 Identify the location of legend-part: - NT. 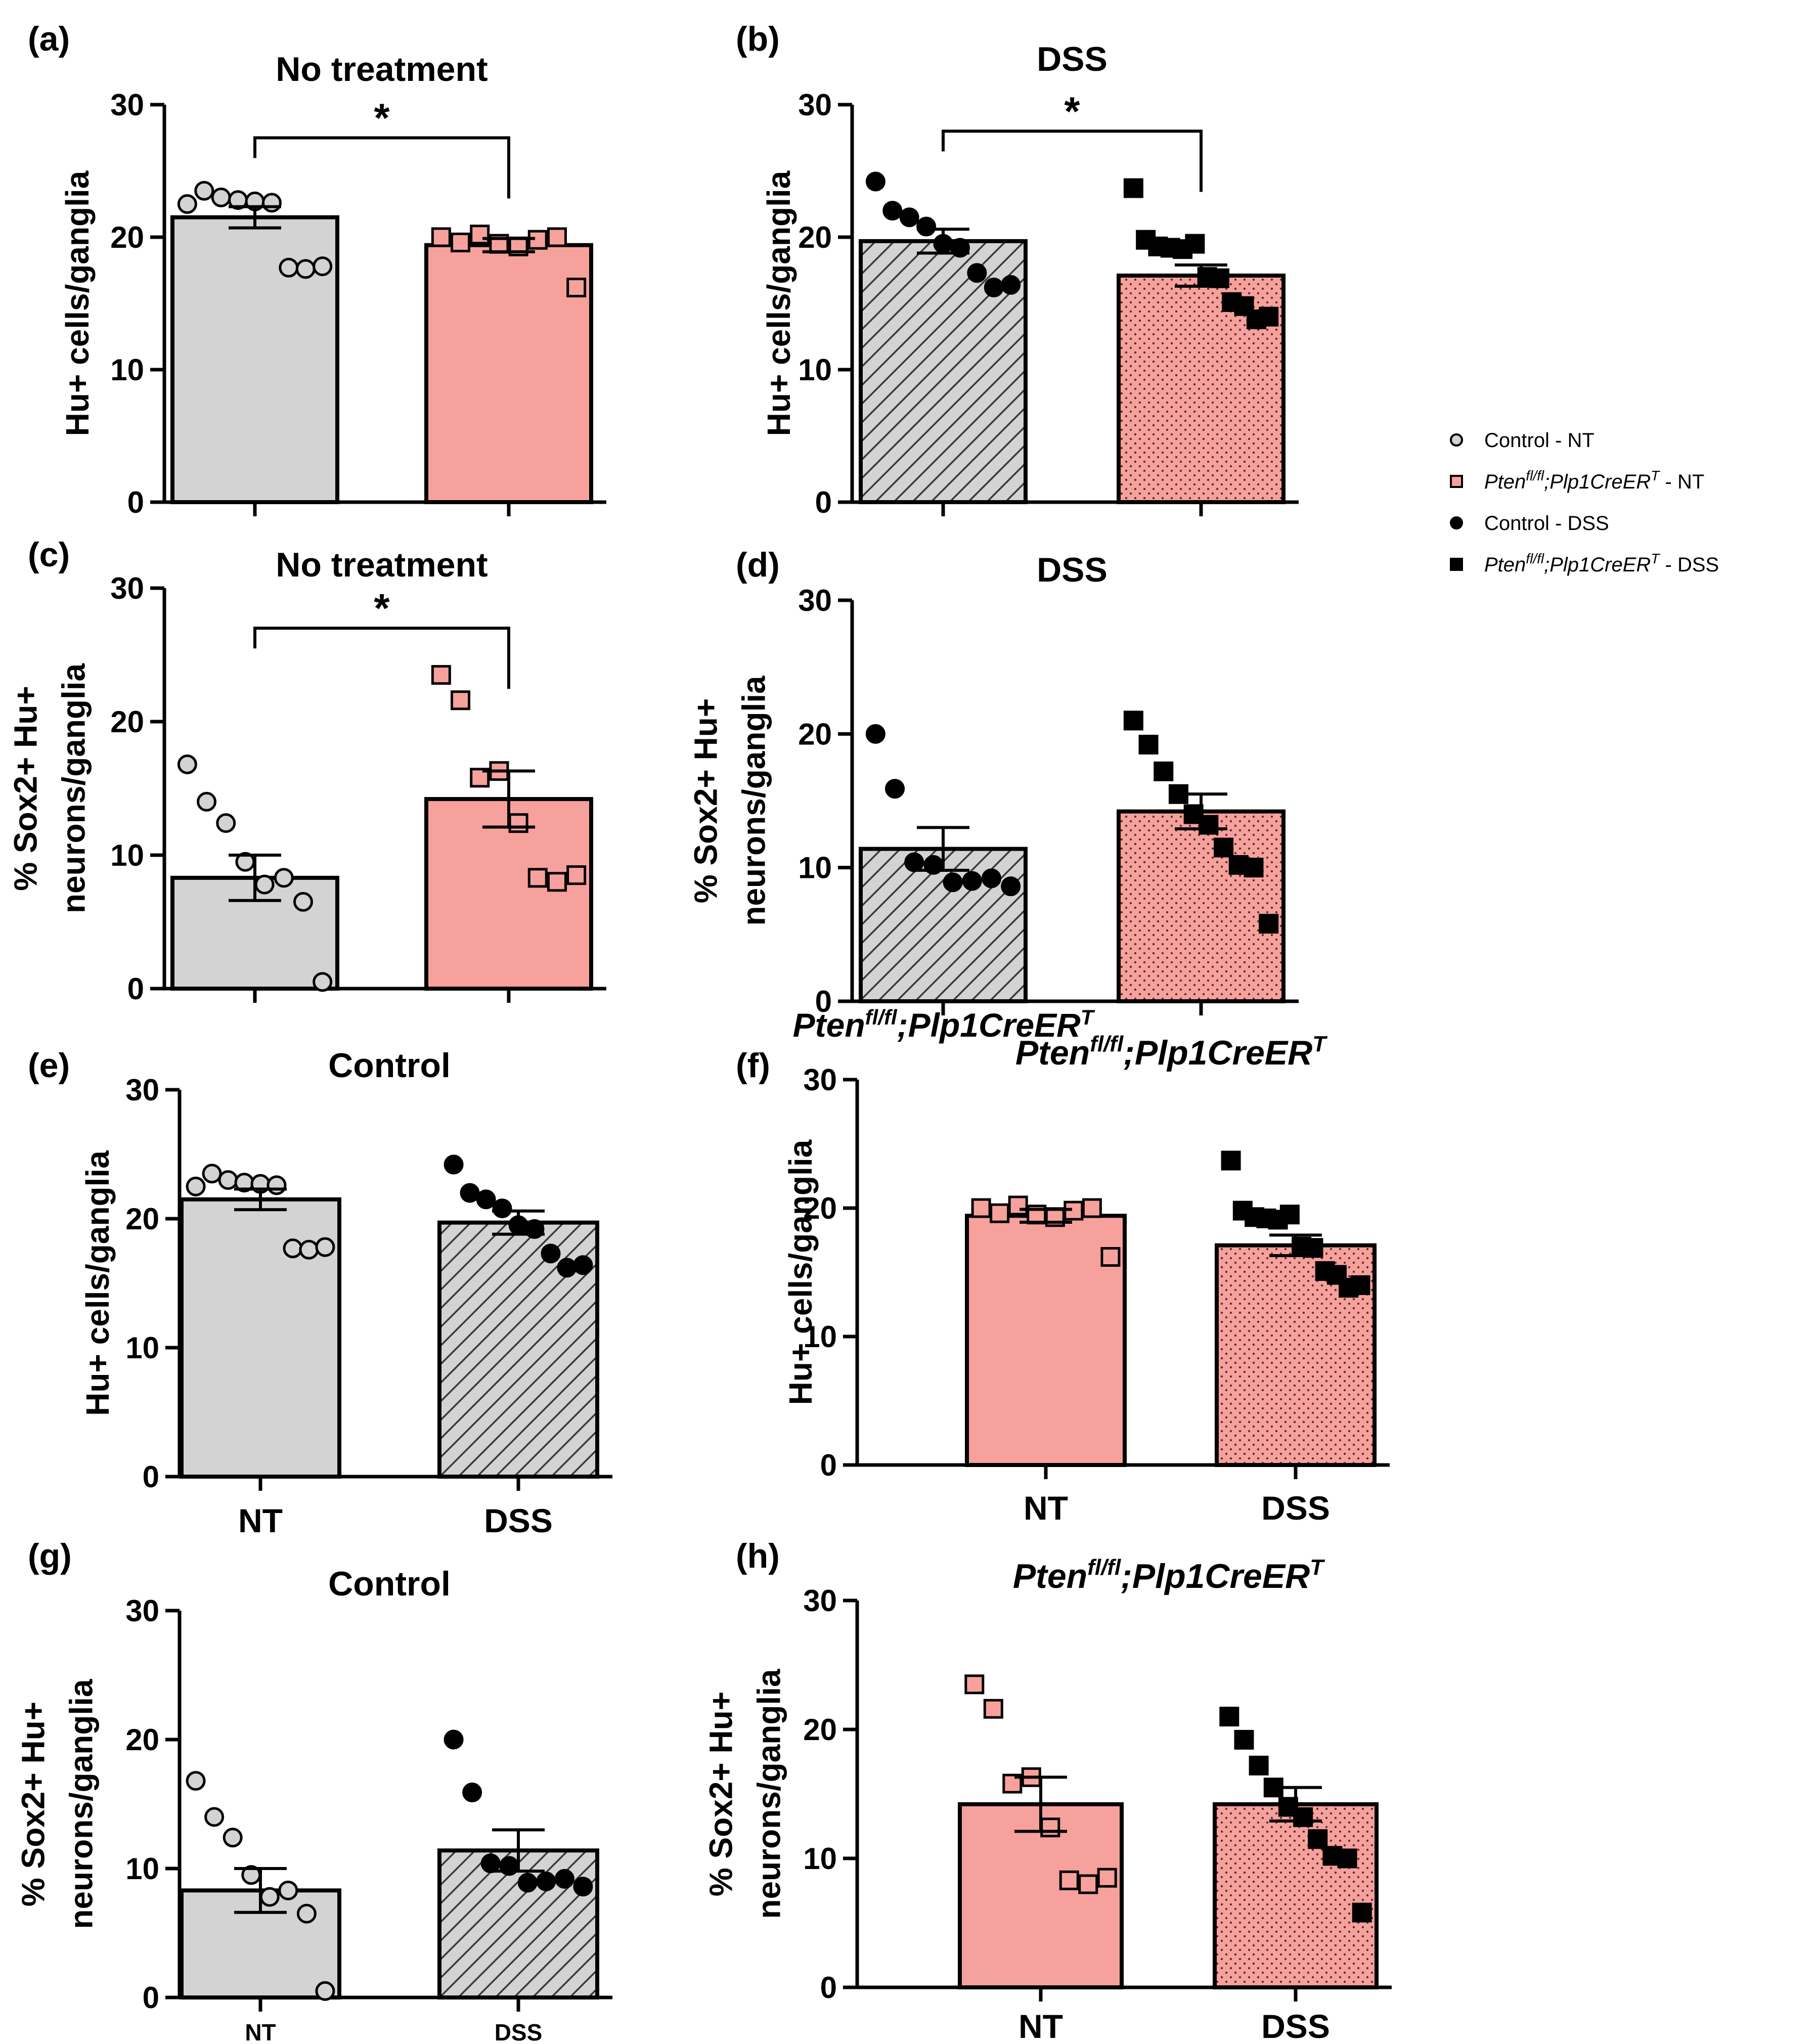
(1681, 482).